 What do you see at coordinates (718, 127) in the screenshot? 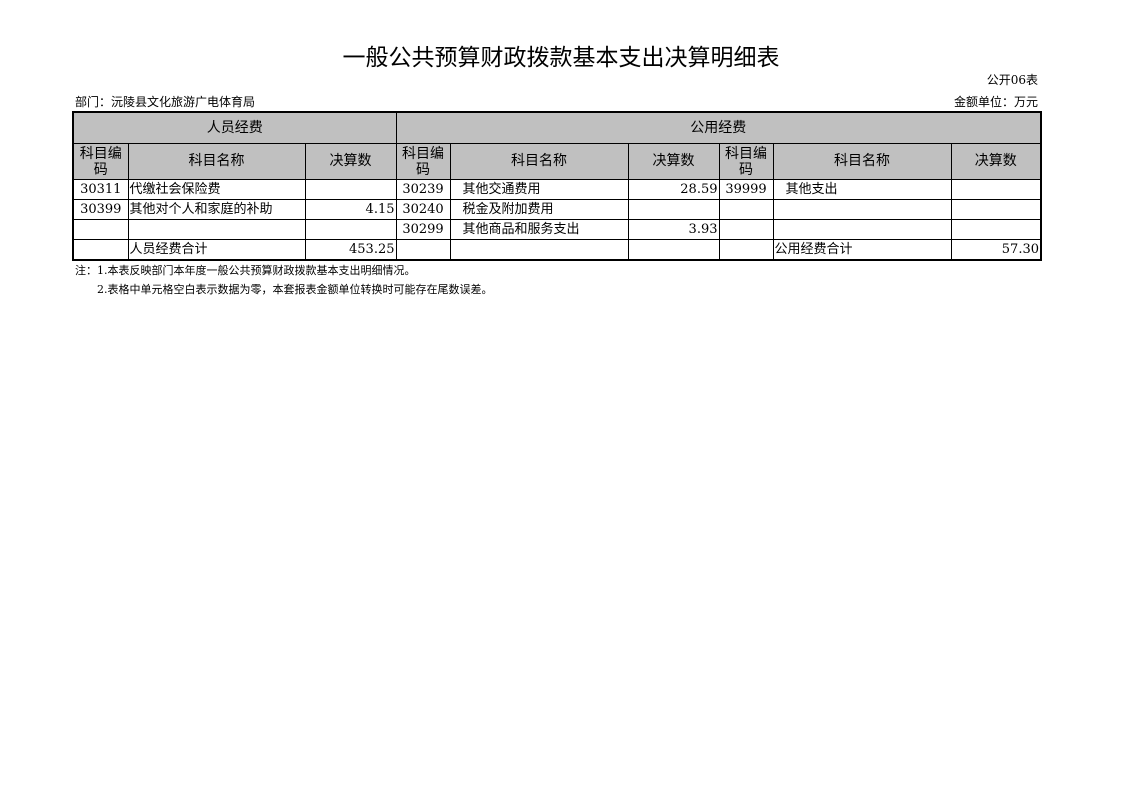
I see `group-public: 公用经费` at bounding box center [718, 127].